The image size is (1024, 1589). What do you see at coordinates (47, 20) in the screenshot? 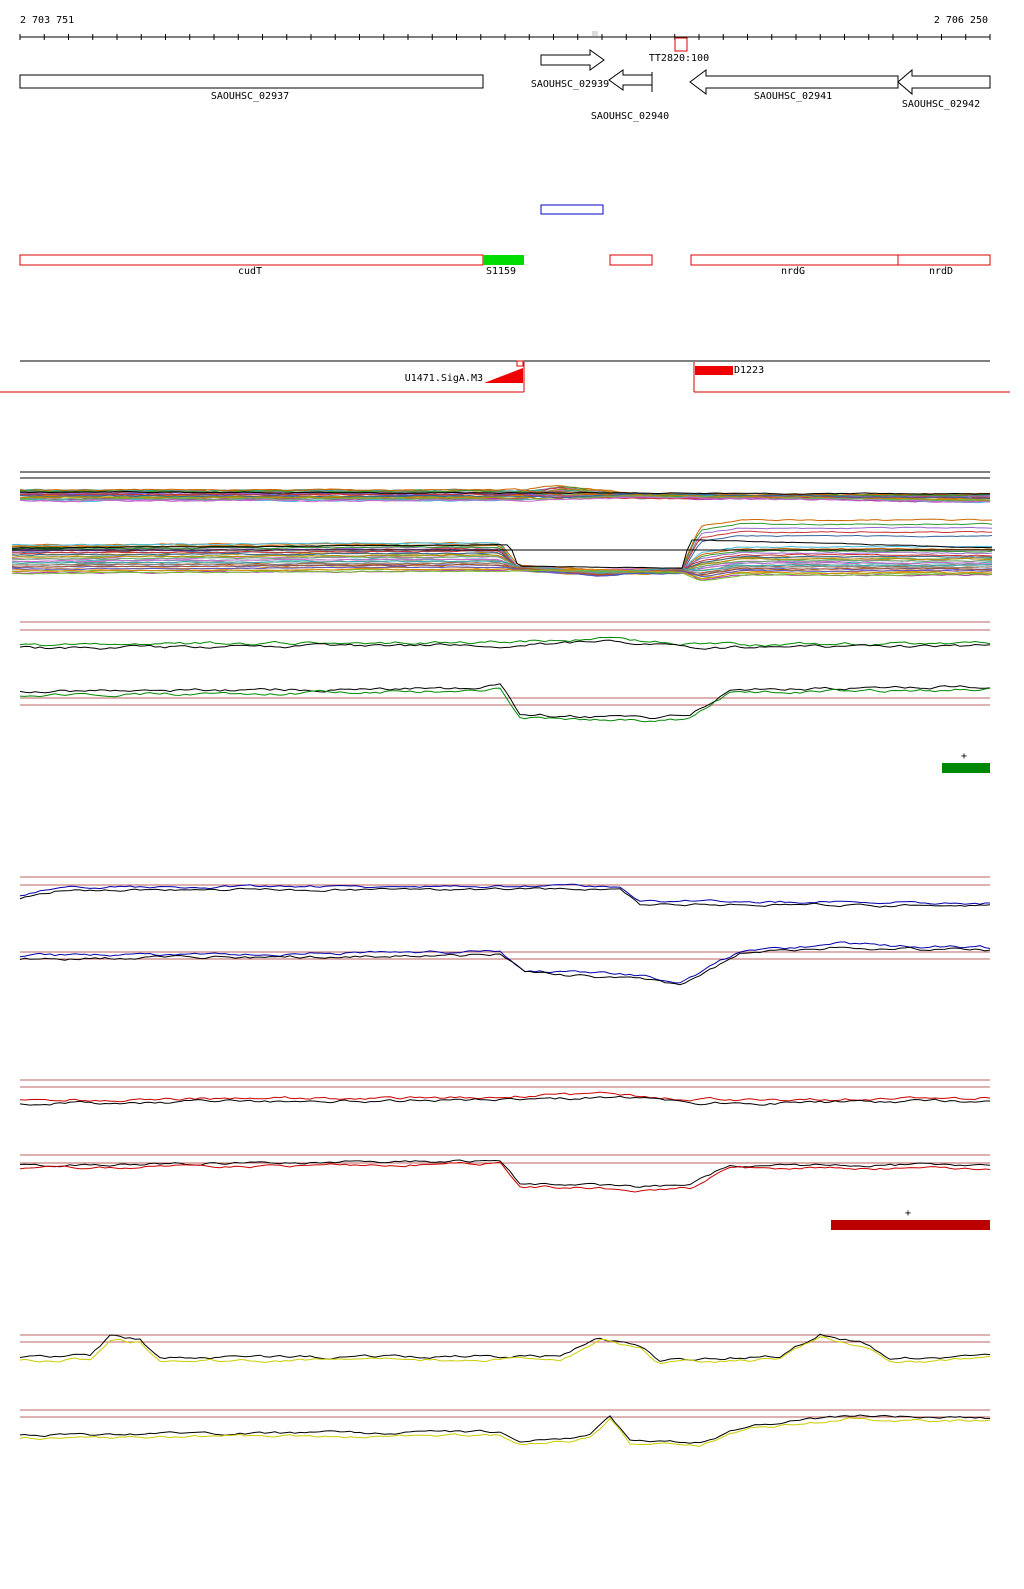
I see `ruler-start: 2 703 751` at bounding box center [47, 20].